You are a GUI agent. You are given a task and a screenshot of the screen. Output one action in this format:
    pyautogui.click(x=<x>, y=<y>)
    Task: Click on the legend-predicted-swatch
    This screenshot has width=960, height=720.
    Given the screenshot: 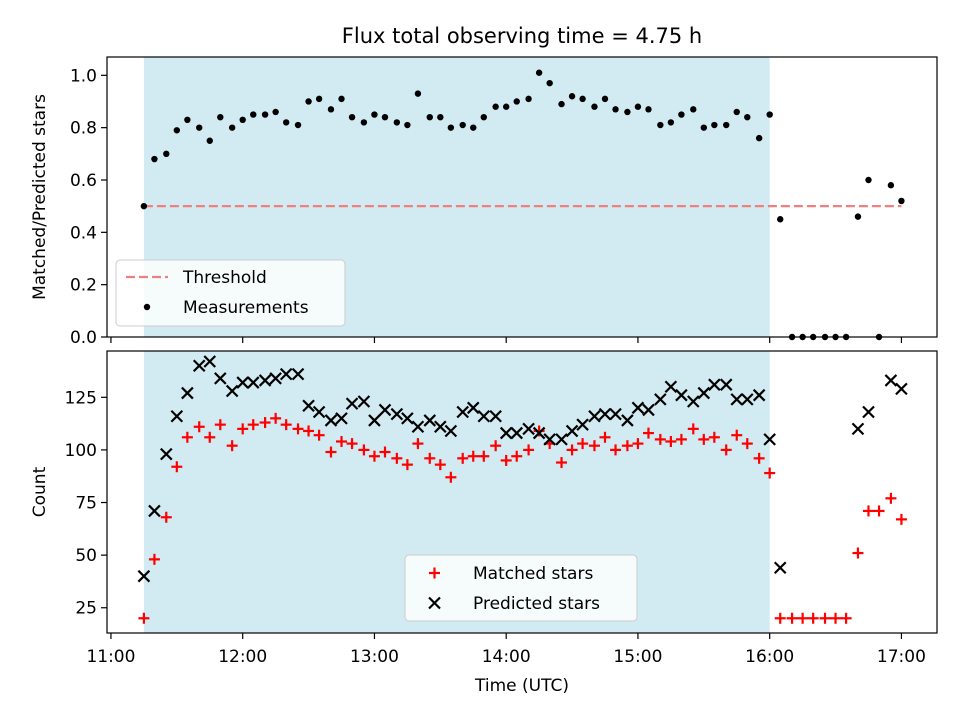 What is the action you would take?
    pyautogui.click(x=434, y=603)
    